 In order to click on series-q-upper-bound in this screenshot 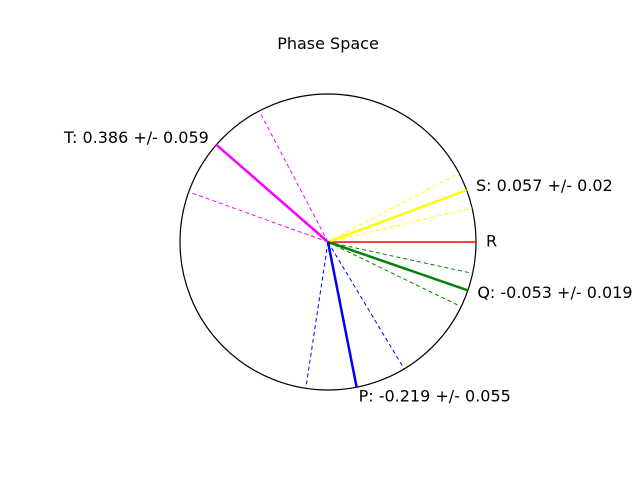, I will do `click(400, 257)`.